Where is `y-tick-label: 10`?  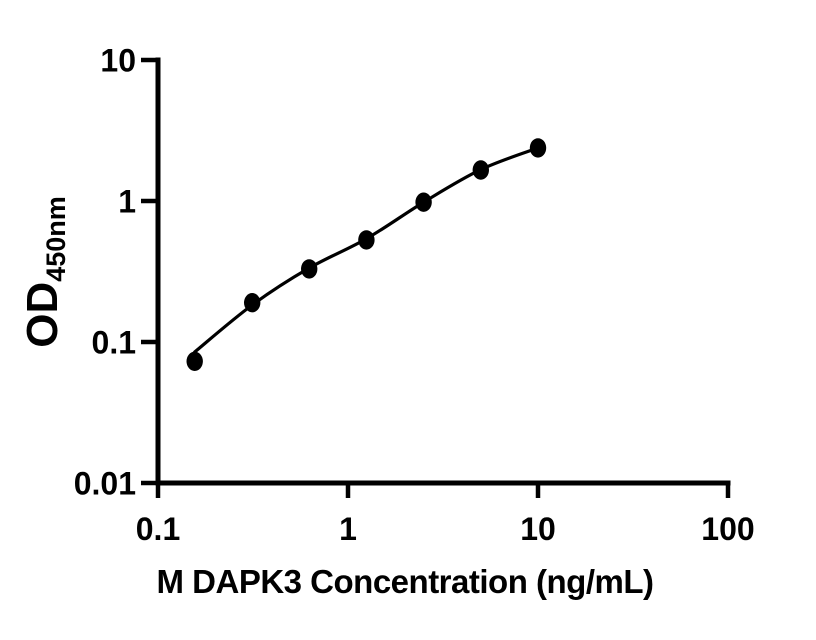 y-tick-label: 10 is located at coordinates (118, 61).